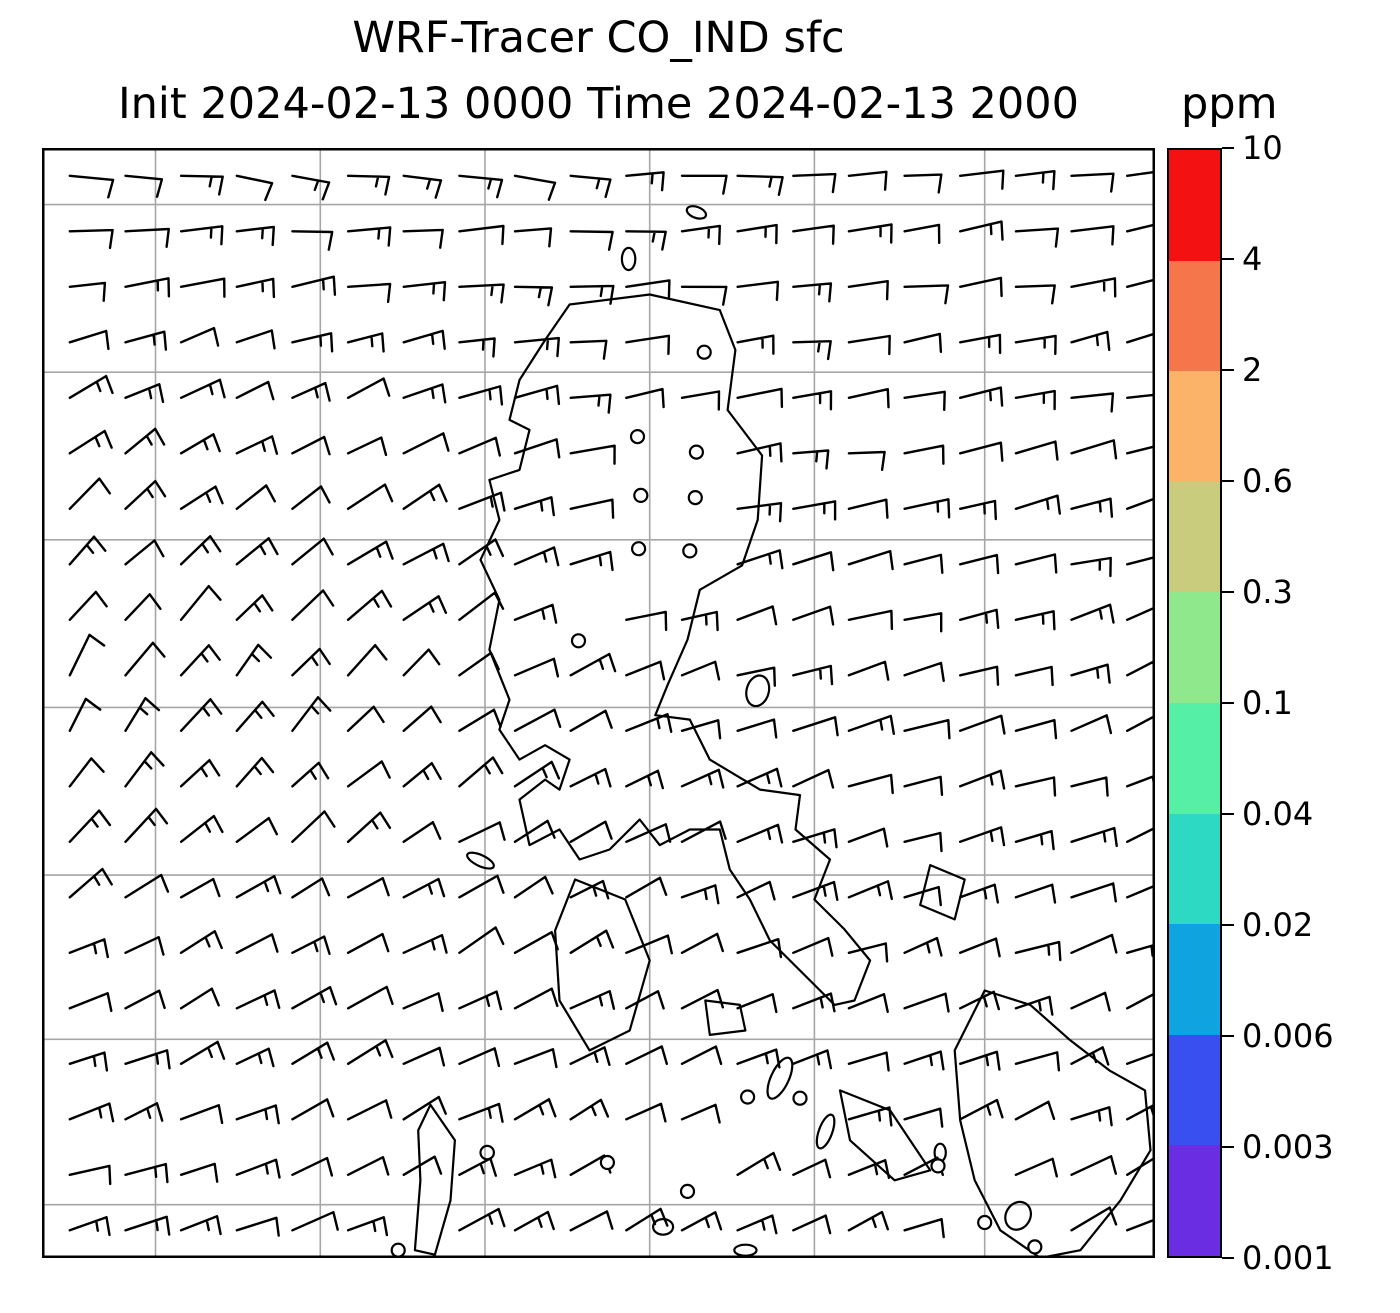  Describe the element at coordinates (1262, 148) in the screenshot. I see `colorbar-tick-label: 10` at that location.